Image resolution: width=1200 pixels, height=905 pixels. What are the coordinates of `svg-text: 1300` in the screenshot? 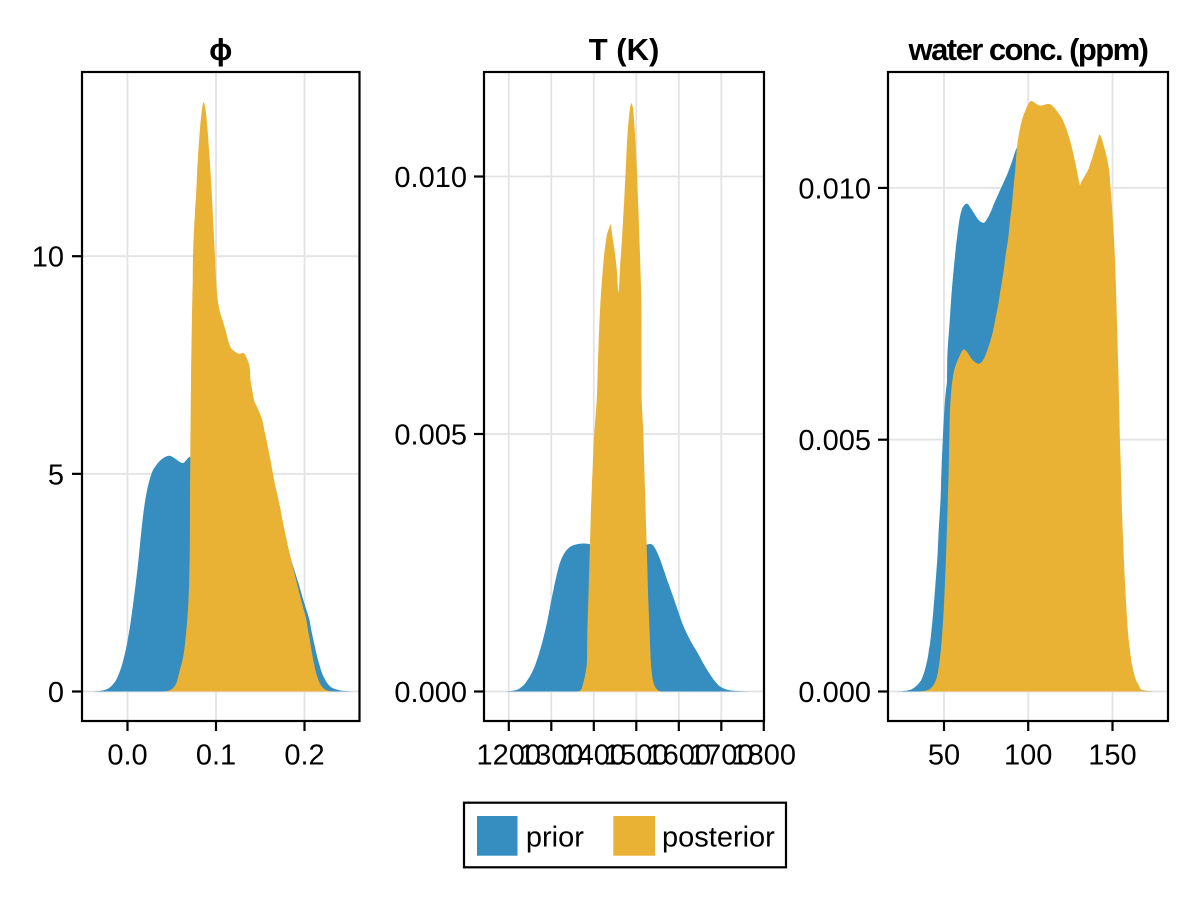 It's located at (551, 756).